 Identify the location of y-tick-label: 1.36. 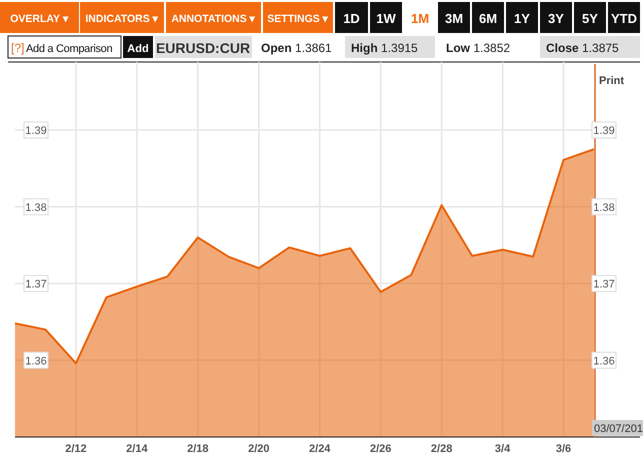
(36, 361).